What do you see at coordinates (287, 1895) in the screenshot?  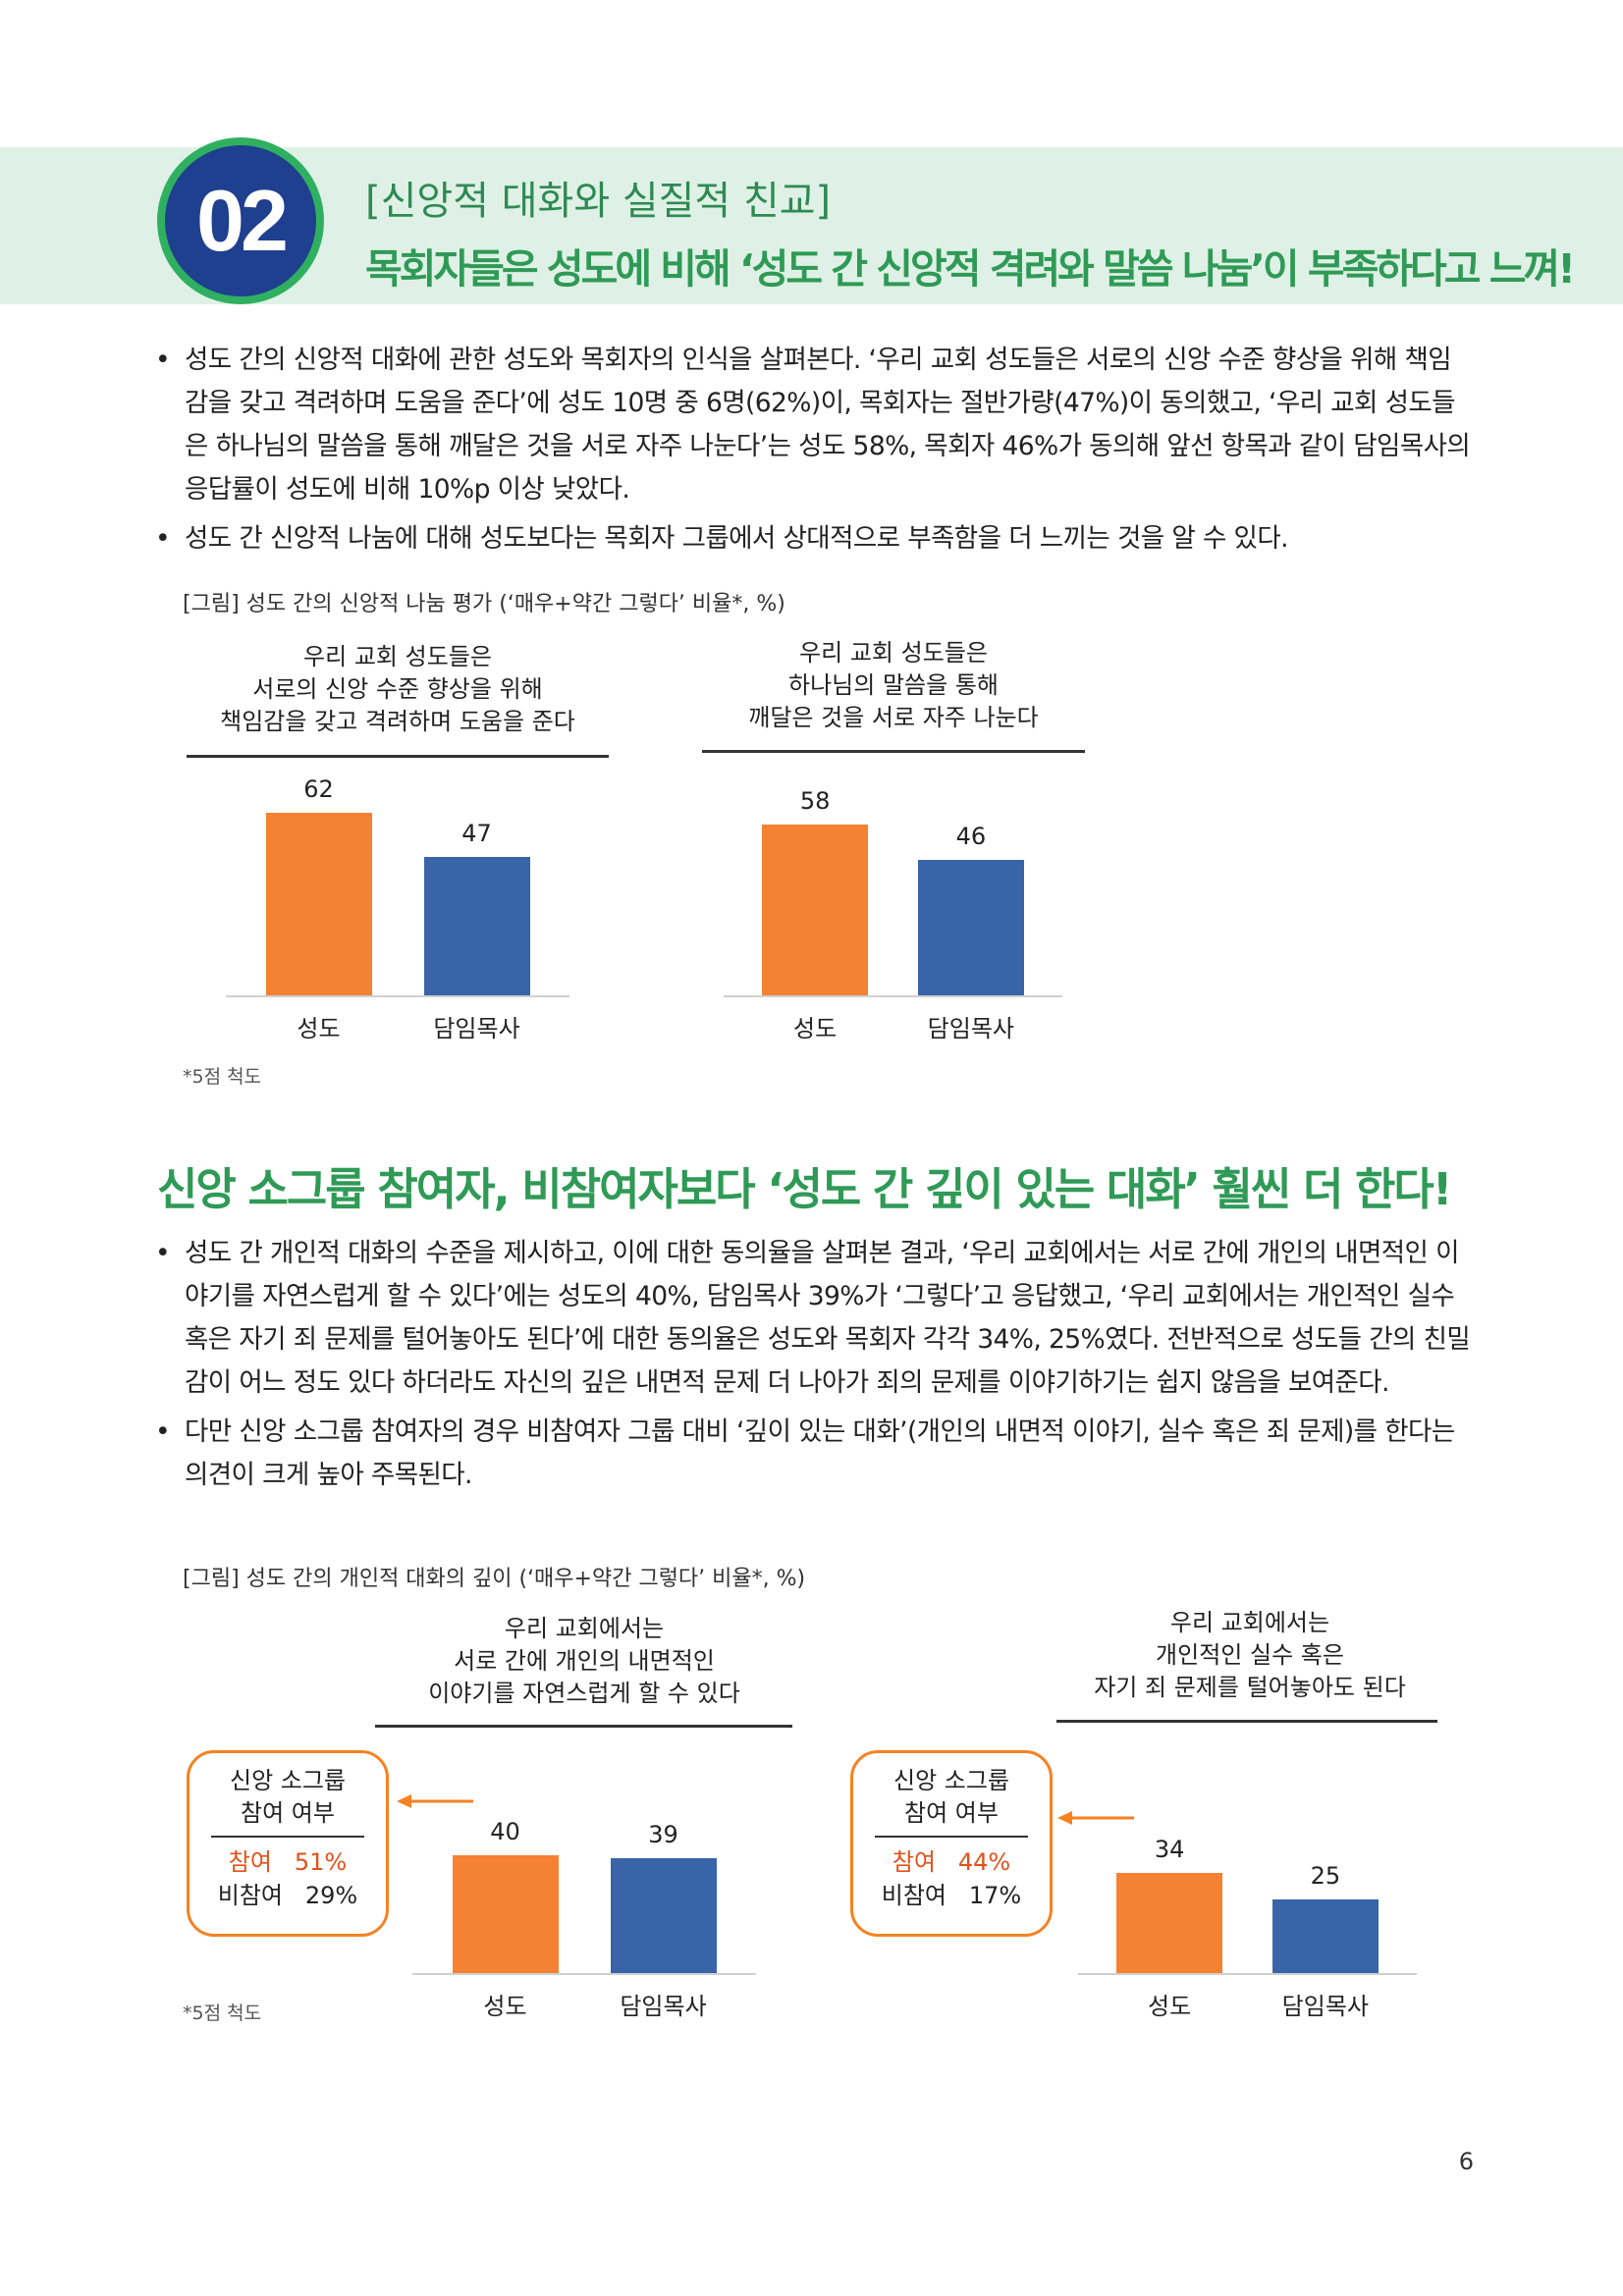 I see `callout1-row-nonparticipant: 비참여 29%` at bounding box center [287, 1895].